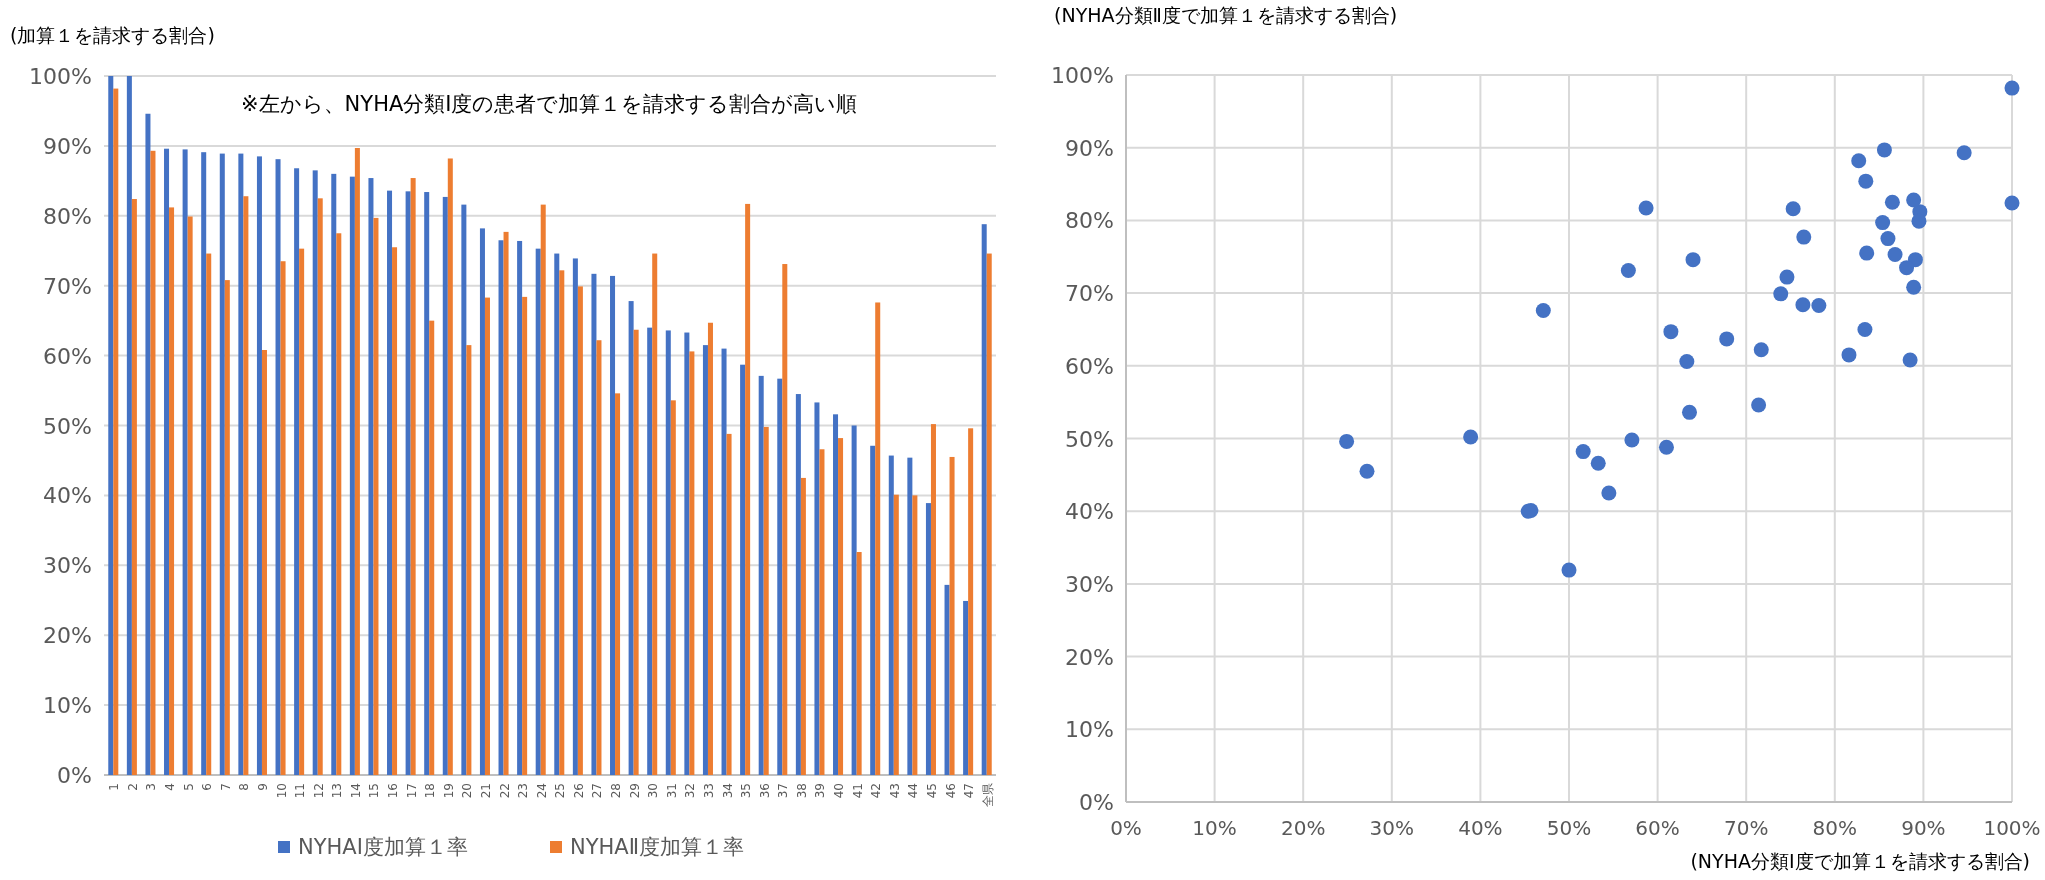 This screenshot has width=2045, height=880. What do you see at coordinates (114, 787) in the screenshot?
I see `x-tick-label: 1` at bounding box center [114, 787].